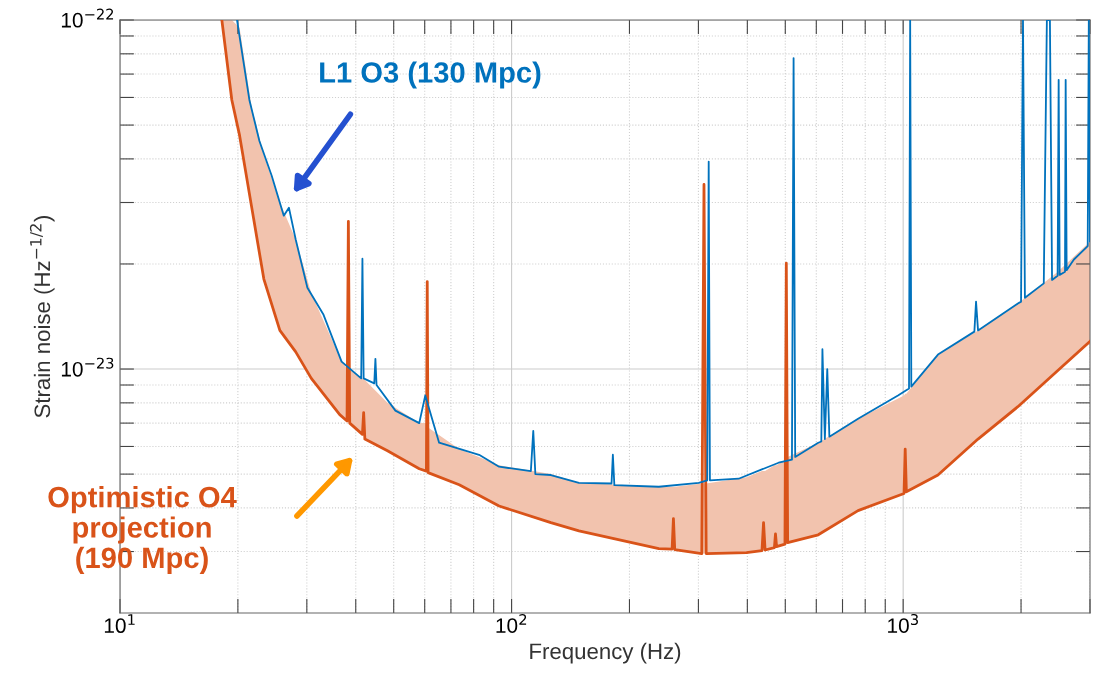 This screenshot has height=689, width=1097. I want to click on x-axis-title: Frequency (Hz), so click(605, 653).